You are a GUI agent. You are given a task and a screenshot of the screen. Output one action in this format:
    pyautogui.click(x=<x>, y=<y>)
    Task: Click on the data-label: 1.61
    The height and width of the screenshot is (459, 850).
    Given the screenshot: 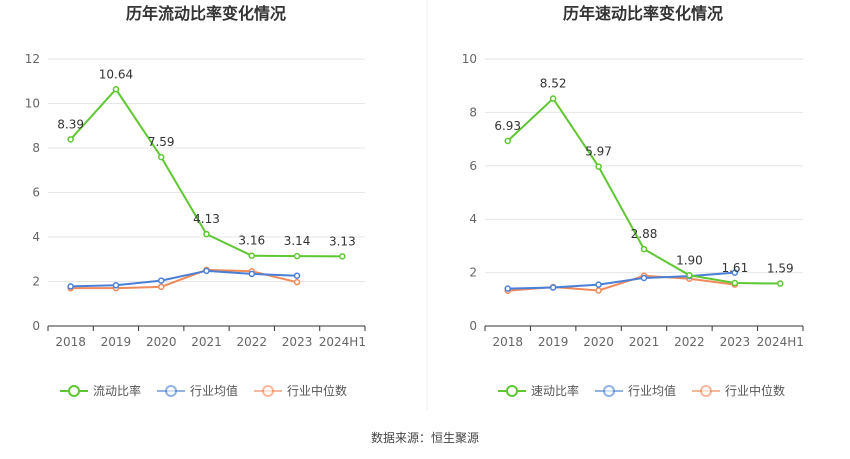 What is the action you would take?
    pyautogui.click(x=734, y=268)
    